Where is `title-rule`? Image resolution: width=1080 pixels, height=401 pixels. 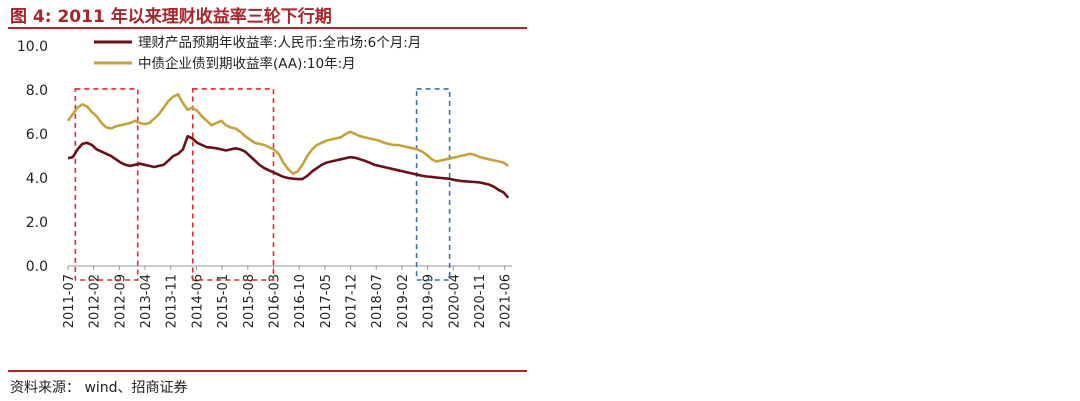 title-rule is located at coordinates (267, 28).